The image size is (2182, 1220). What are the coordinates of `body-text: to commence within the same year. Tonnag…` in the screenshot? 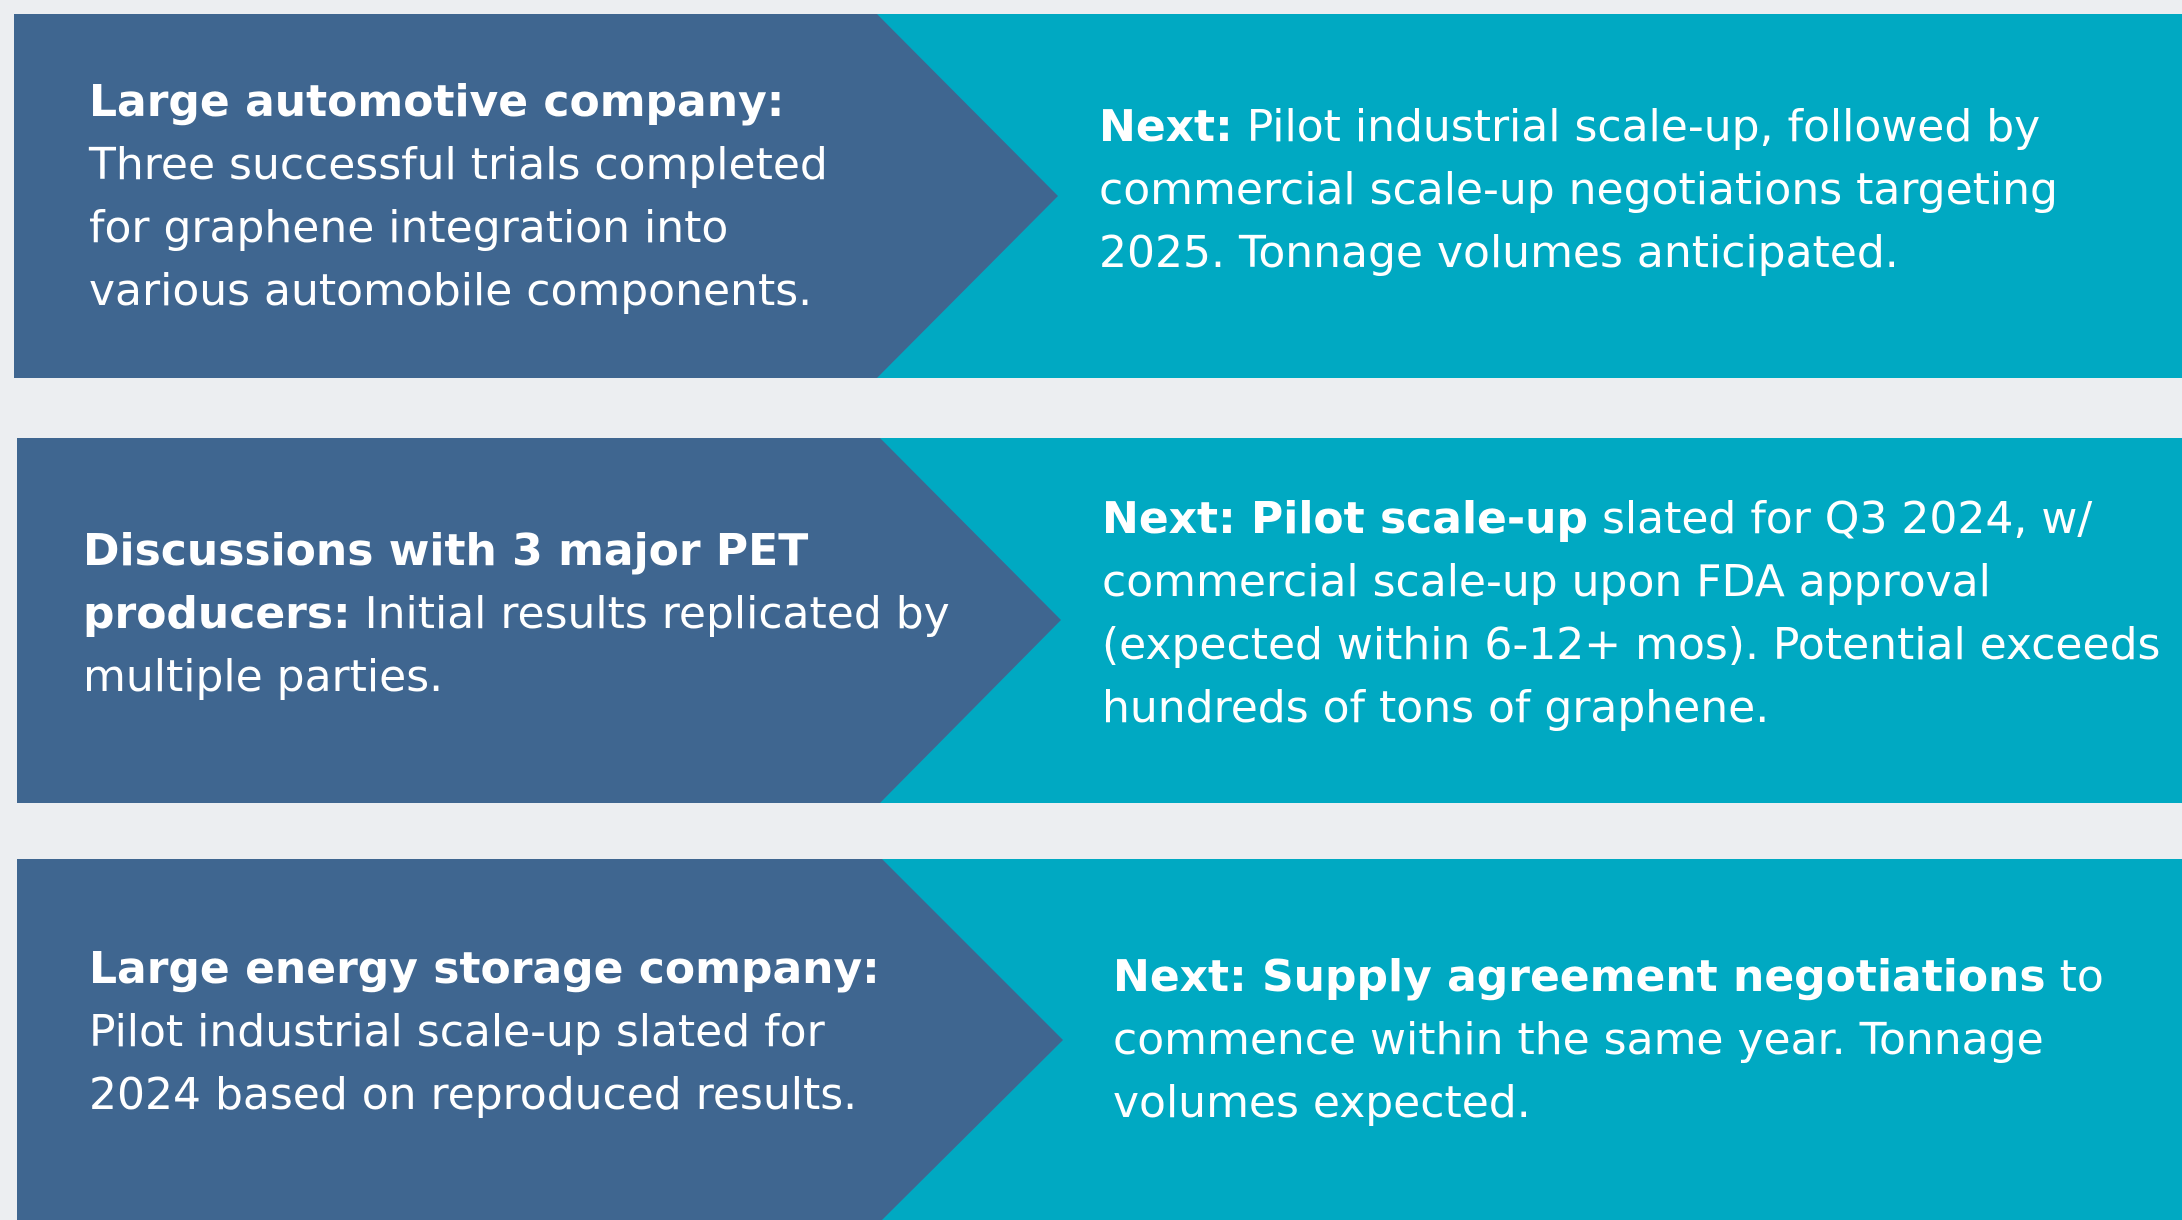 It's located at (1608, 1039).